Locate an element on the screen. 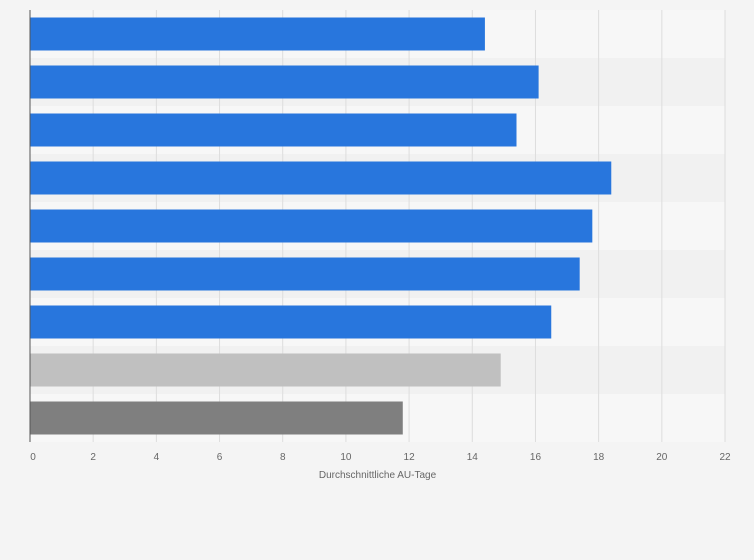  x-tick-label: 0 is located at coordinates (33, 457).